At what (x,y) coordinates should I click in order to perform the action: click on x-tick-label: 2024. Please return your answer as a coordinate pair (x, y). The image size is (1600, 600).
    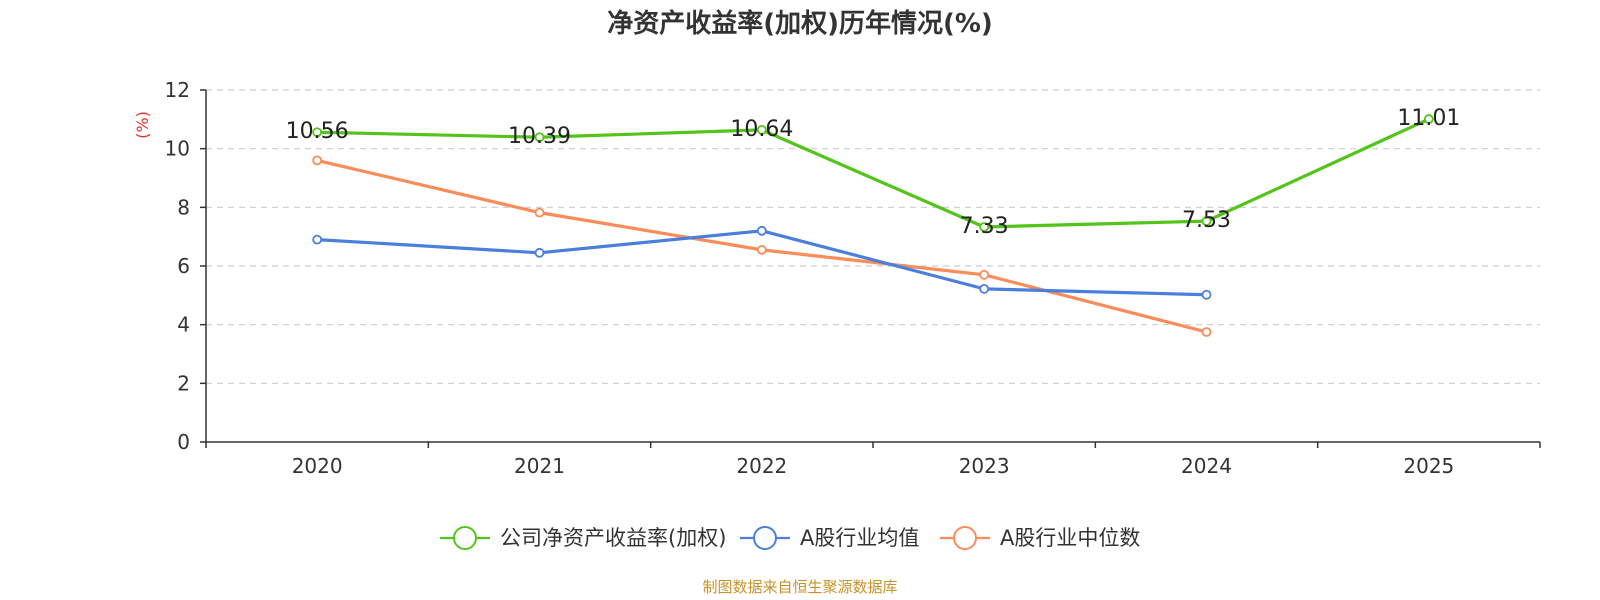
    Looking at the image, I should click on (1206, 466).